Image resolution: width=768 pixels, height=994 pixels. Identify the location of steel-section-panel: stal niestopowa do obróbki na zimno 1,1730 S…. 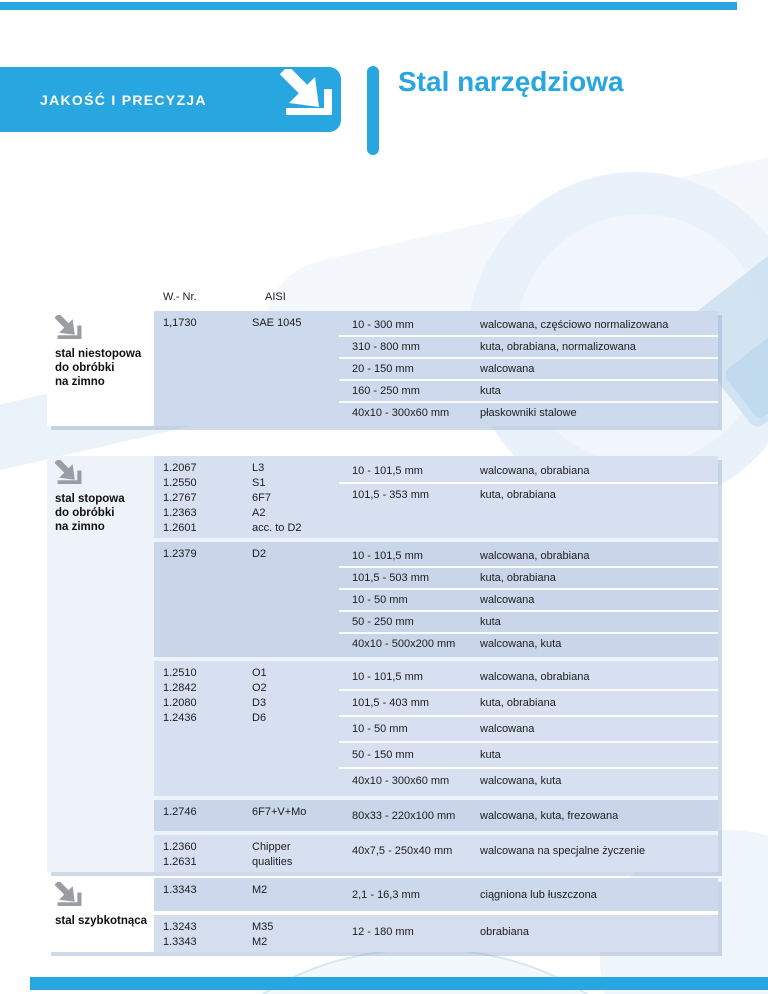
(382, 368).